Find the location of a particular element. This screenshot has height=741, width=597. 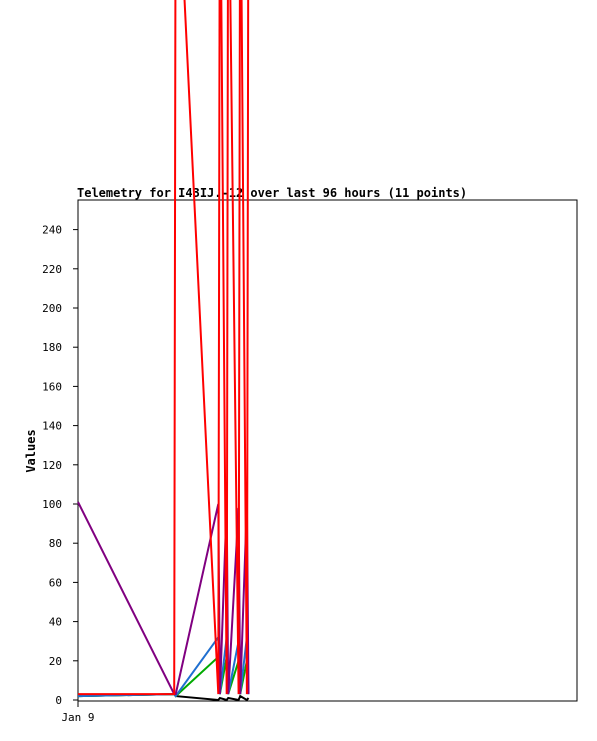

y-tick-label: 160 is located at coordinates (52, 386).